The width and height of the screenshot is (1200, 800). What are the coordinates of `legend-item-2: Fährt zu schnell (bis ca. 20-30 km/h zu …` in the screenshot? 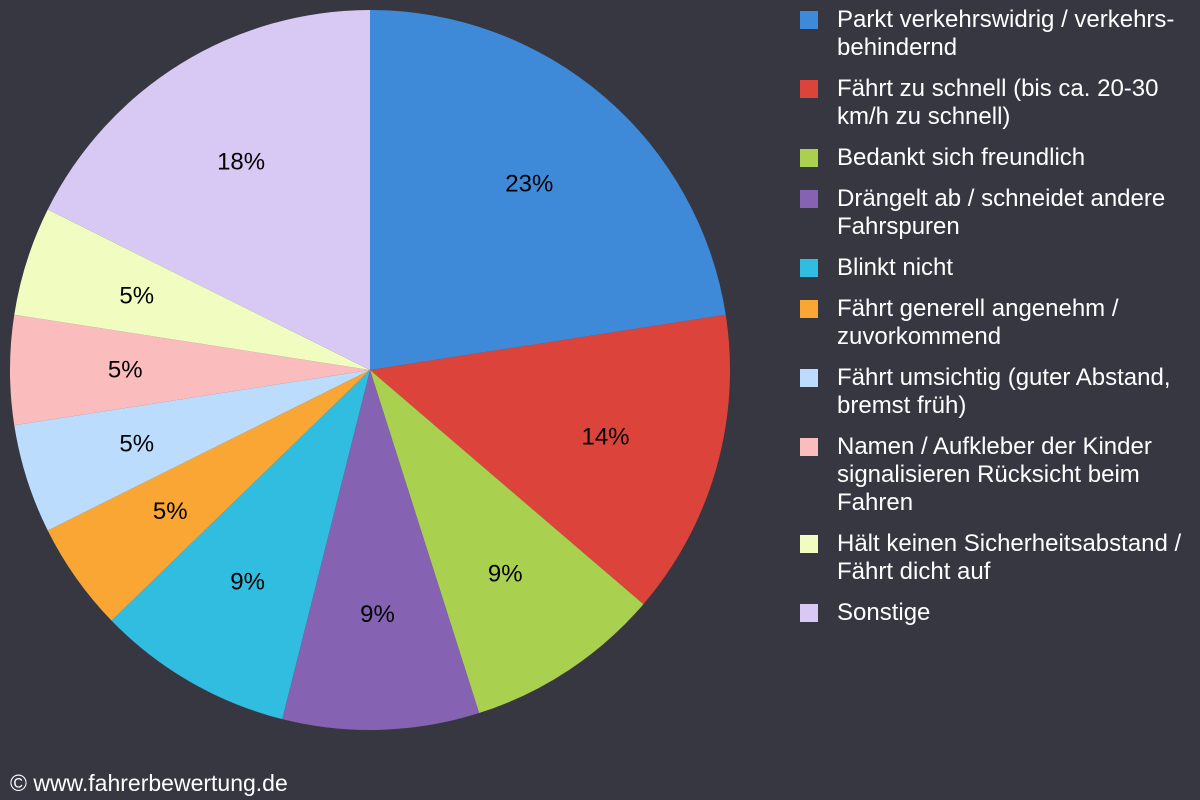 It's located at (998, 103).